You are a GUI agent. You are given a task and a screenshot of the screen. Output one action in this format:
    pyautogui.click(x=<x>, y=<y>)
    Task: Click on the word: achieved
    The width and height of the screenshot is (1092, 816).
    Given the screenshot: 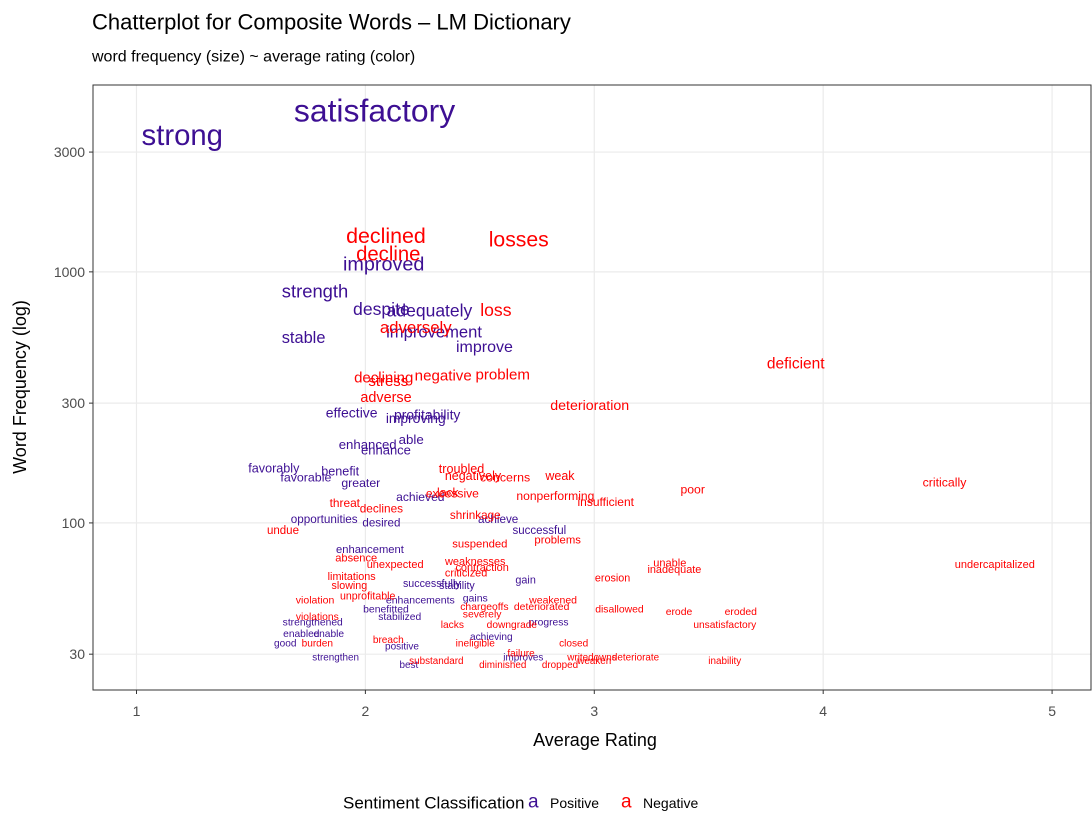 What is the action you would take?
    pyautogui.click(x=420, y=497)
    